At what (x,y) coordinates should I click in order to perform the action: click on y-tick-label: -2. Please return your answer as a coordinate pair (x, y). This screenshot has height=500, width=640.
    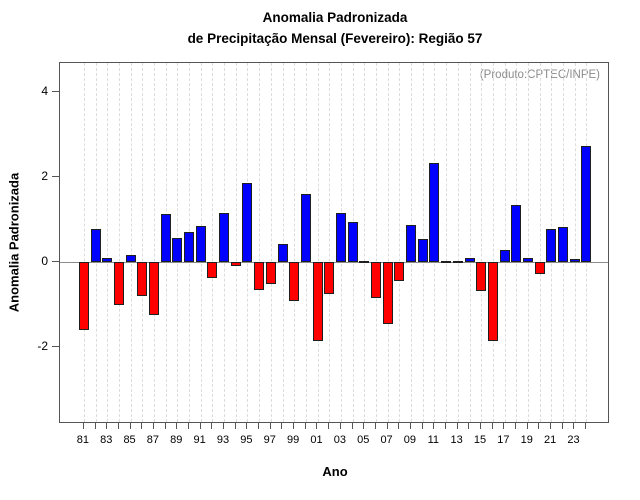
    Looking at the image, I should click on (42, 346).